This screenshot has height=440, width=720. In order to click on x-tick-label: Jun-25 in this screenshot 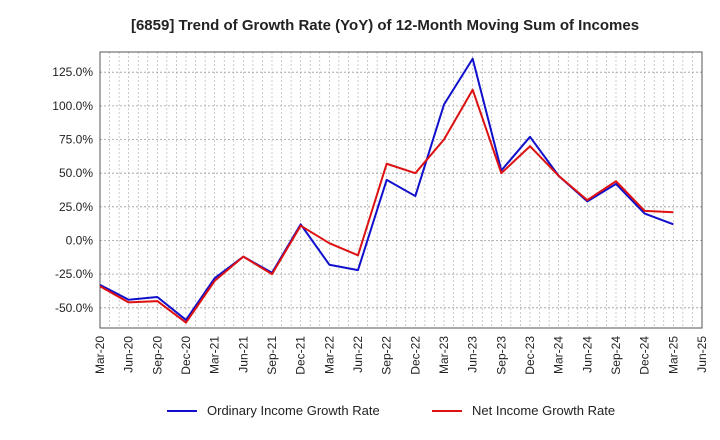, I will do `click(702, 354)`.